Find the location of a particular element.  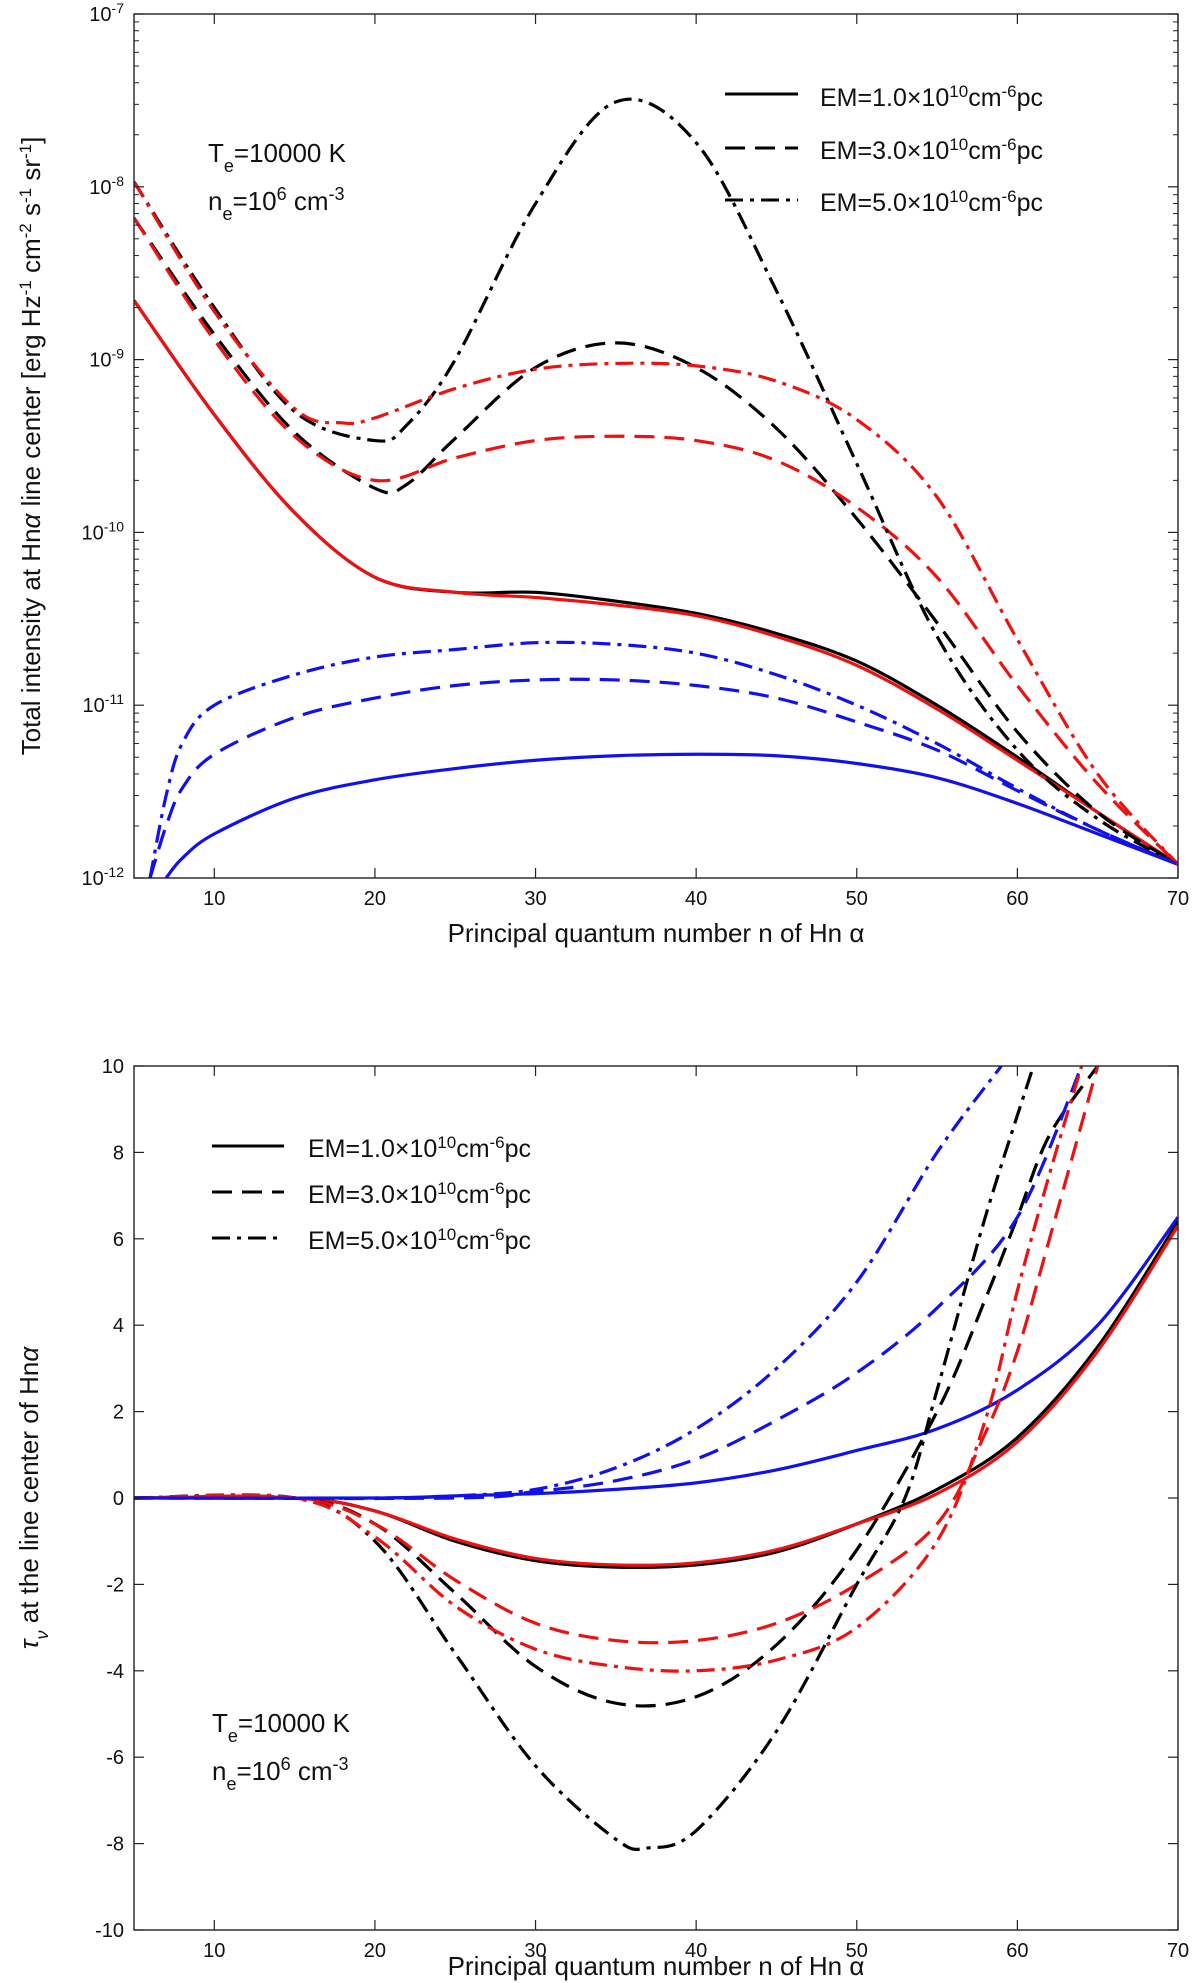

intensity-y-tick-label: 10⁻¹⁰ is located at coordinates (103, 531).